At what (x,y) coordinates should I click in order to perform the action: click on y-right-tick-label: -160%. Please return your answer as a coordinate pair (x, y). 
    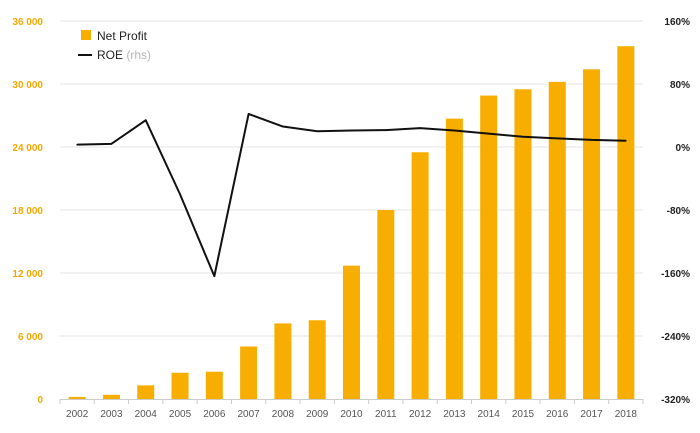
    Looking at the image, I should click on (675, 274).